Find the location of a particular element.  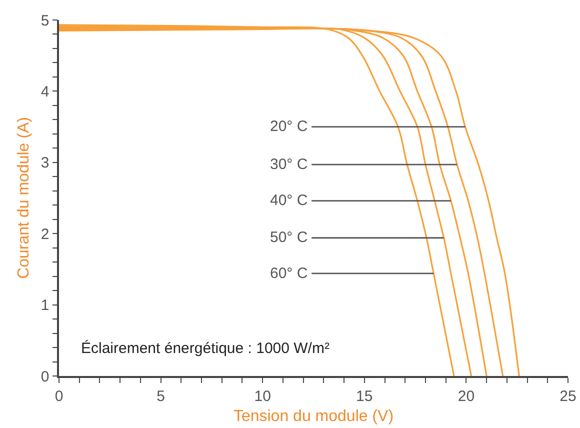

annotation: 60° C is located at coordinates (289, 273).